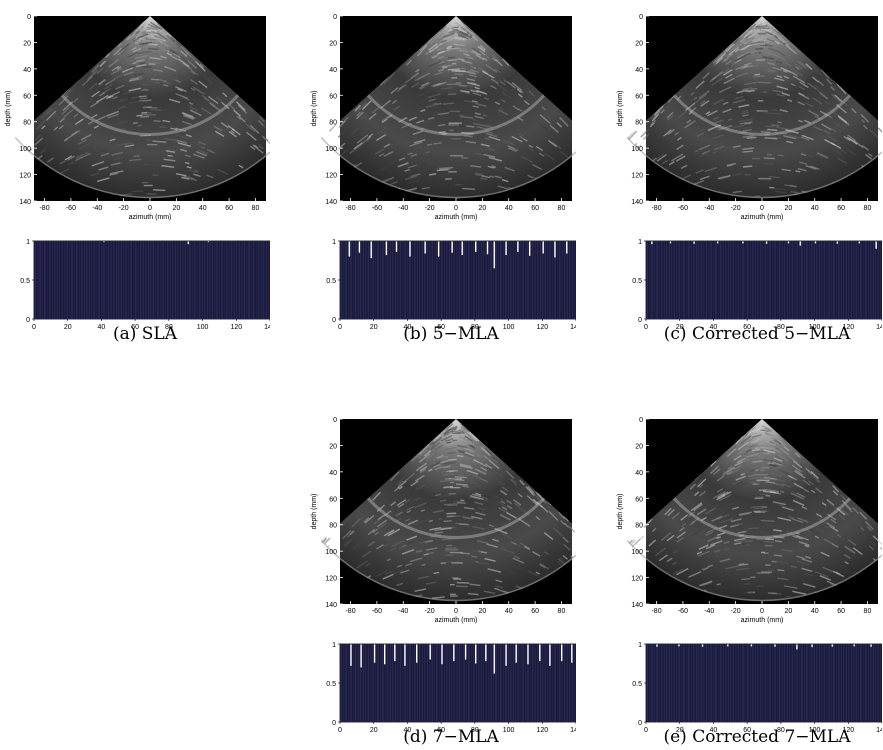 The height and width of the screenshot is (750, 883). What do you see at coordinates (815, 611) in the screenshot?
I see `azimuth-tick-label: 40` at bounding box center [815, 611].